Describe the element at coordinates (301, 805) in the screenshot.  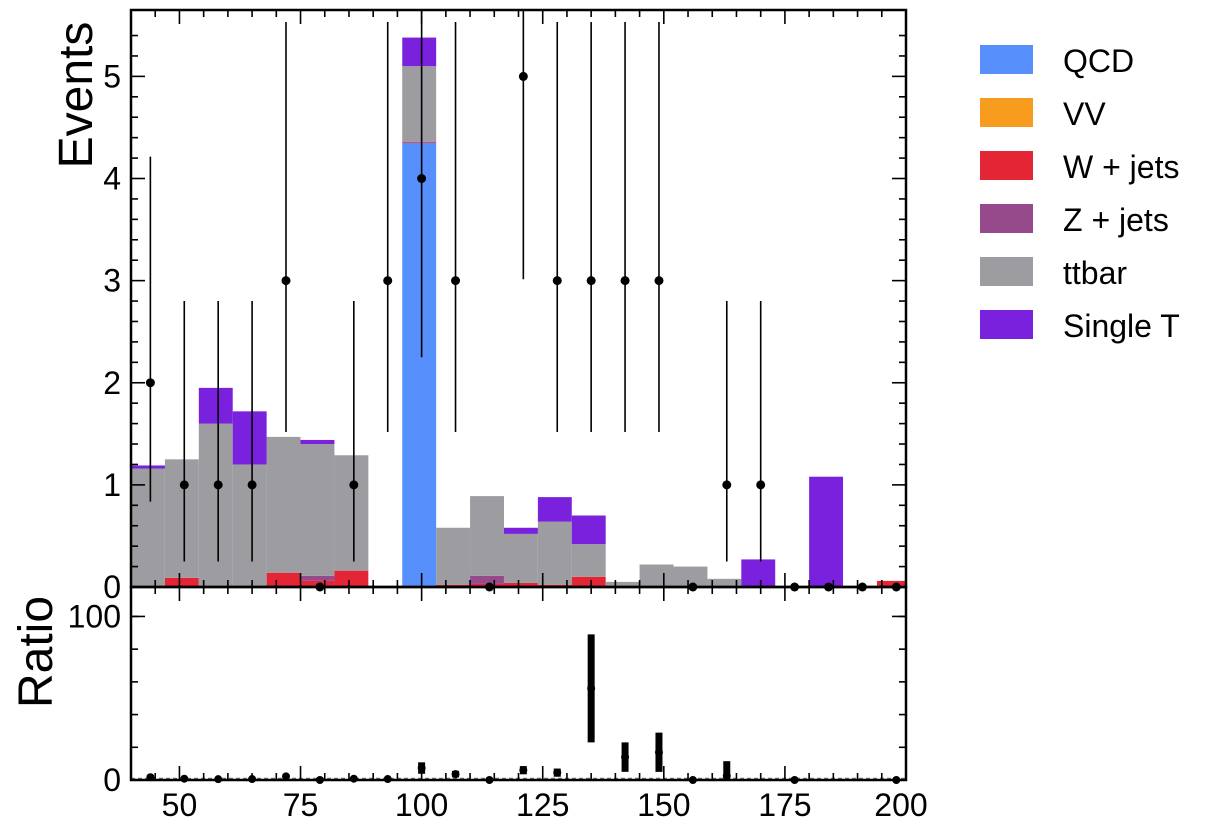
I see `x-tick-label: 75` at that location.